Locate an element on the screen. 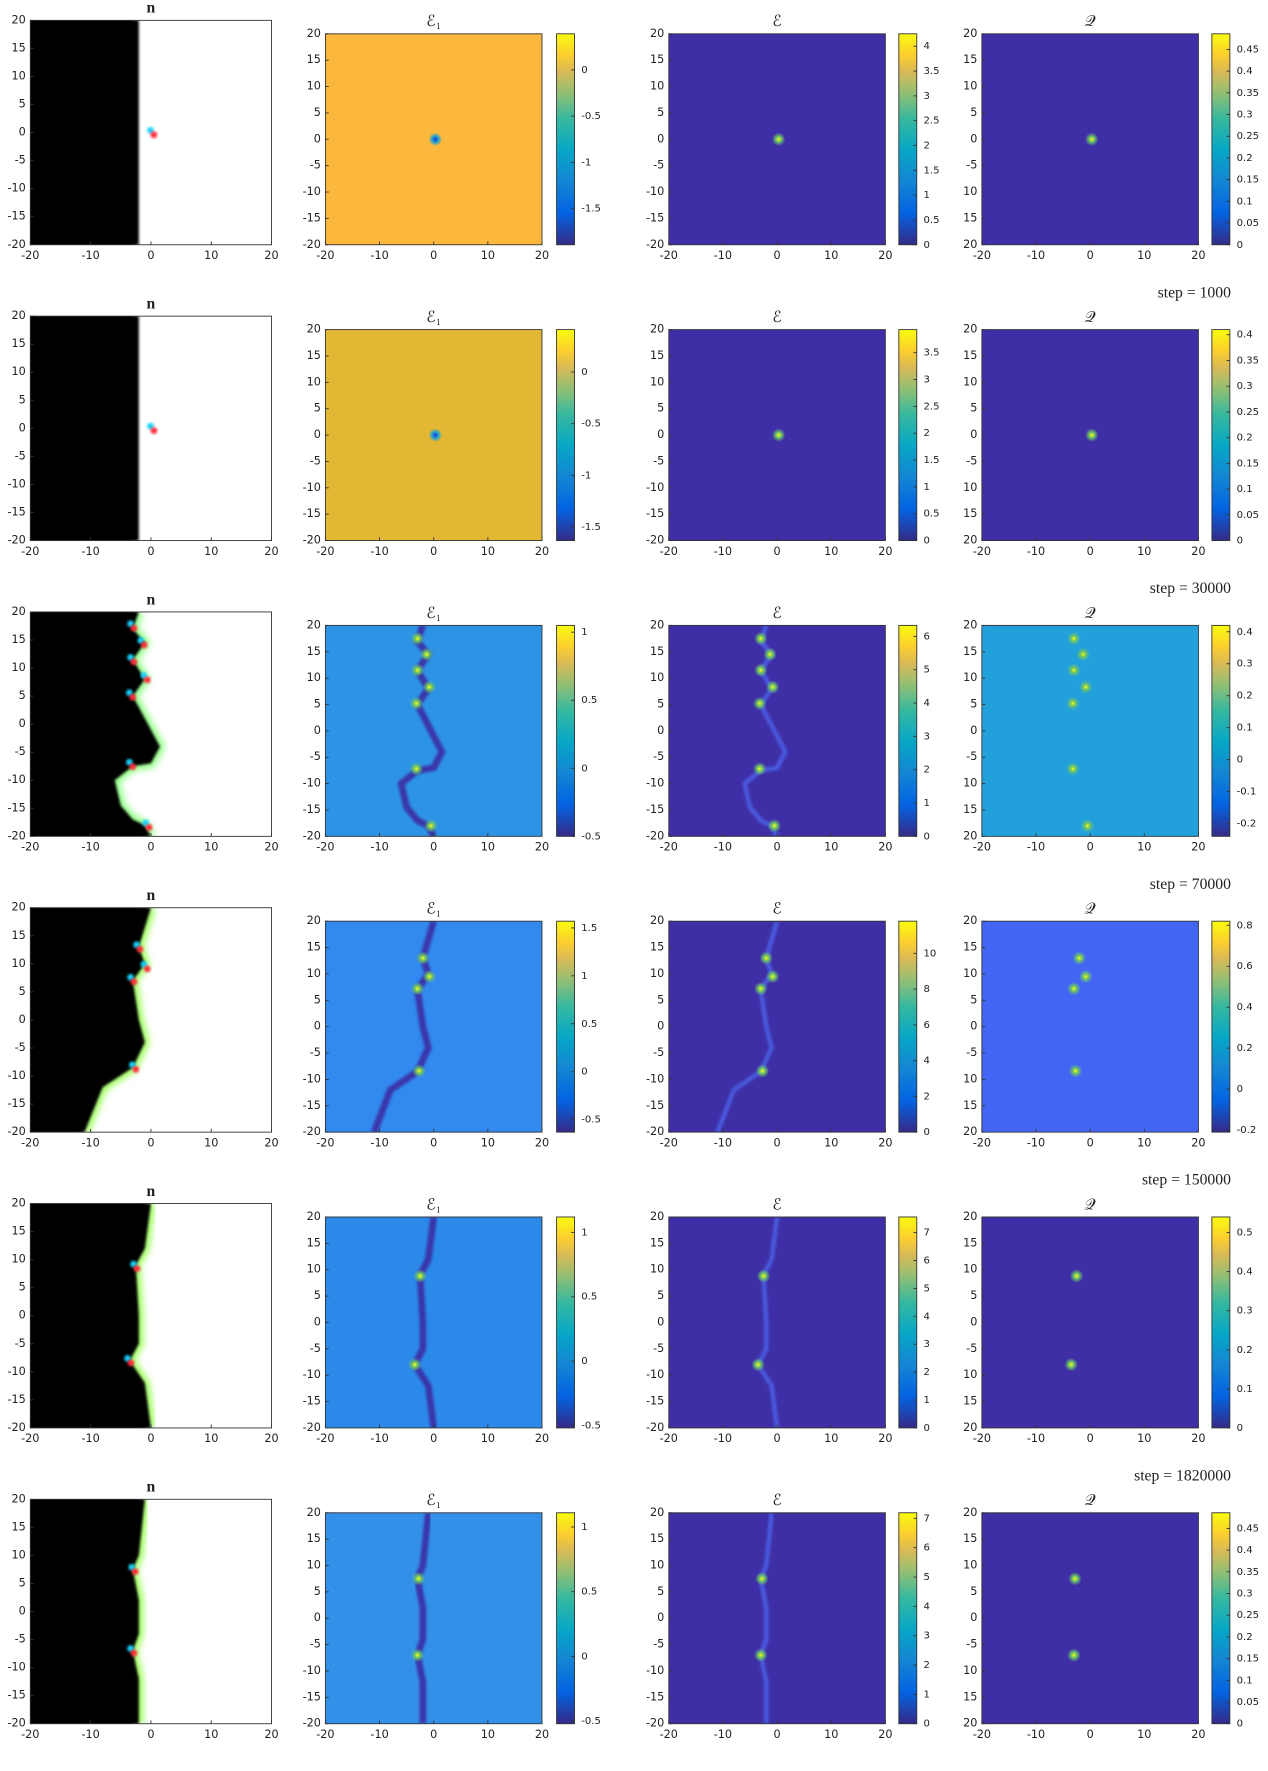  colorbar-tick-label: 2 is located at coordinates (927, 770).